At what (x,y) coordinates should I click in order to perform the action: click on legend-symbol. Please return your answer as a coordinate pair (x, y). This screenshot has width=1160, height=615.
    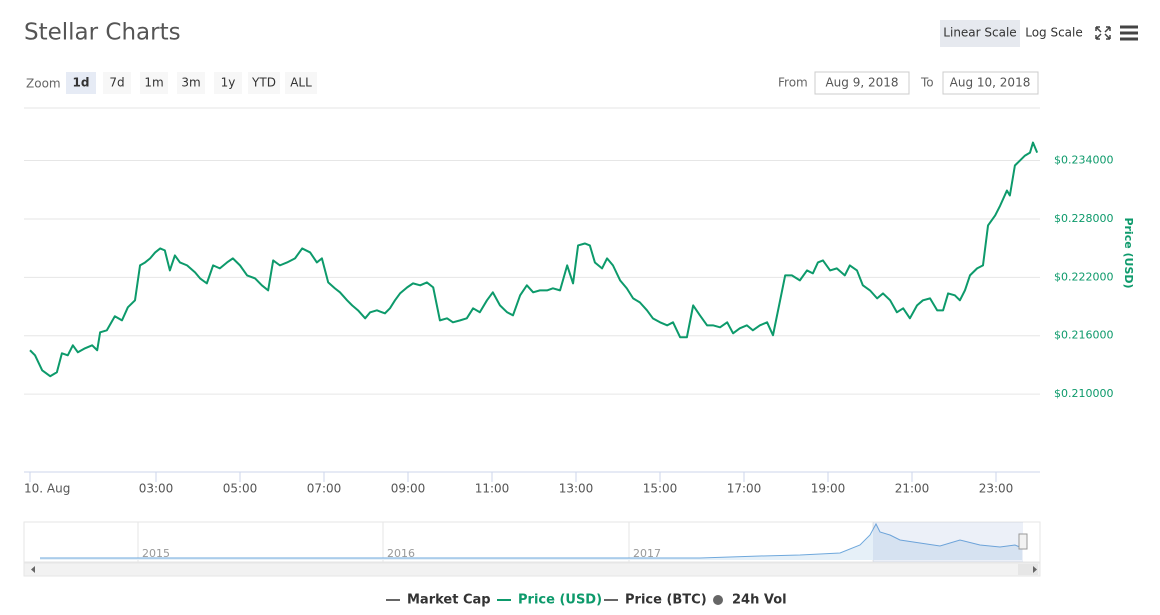
    Looking at the image, I should click on (718, 600).